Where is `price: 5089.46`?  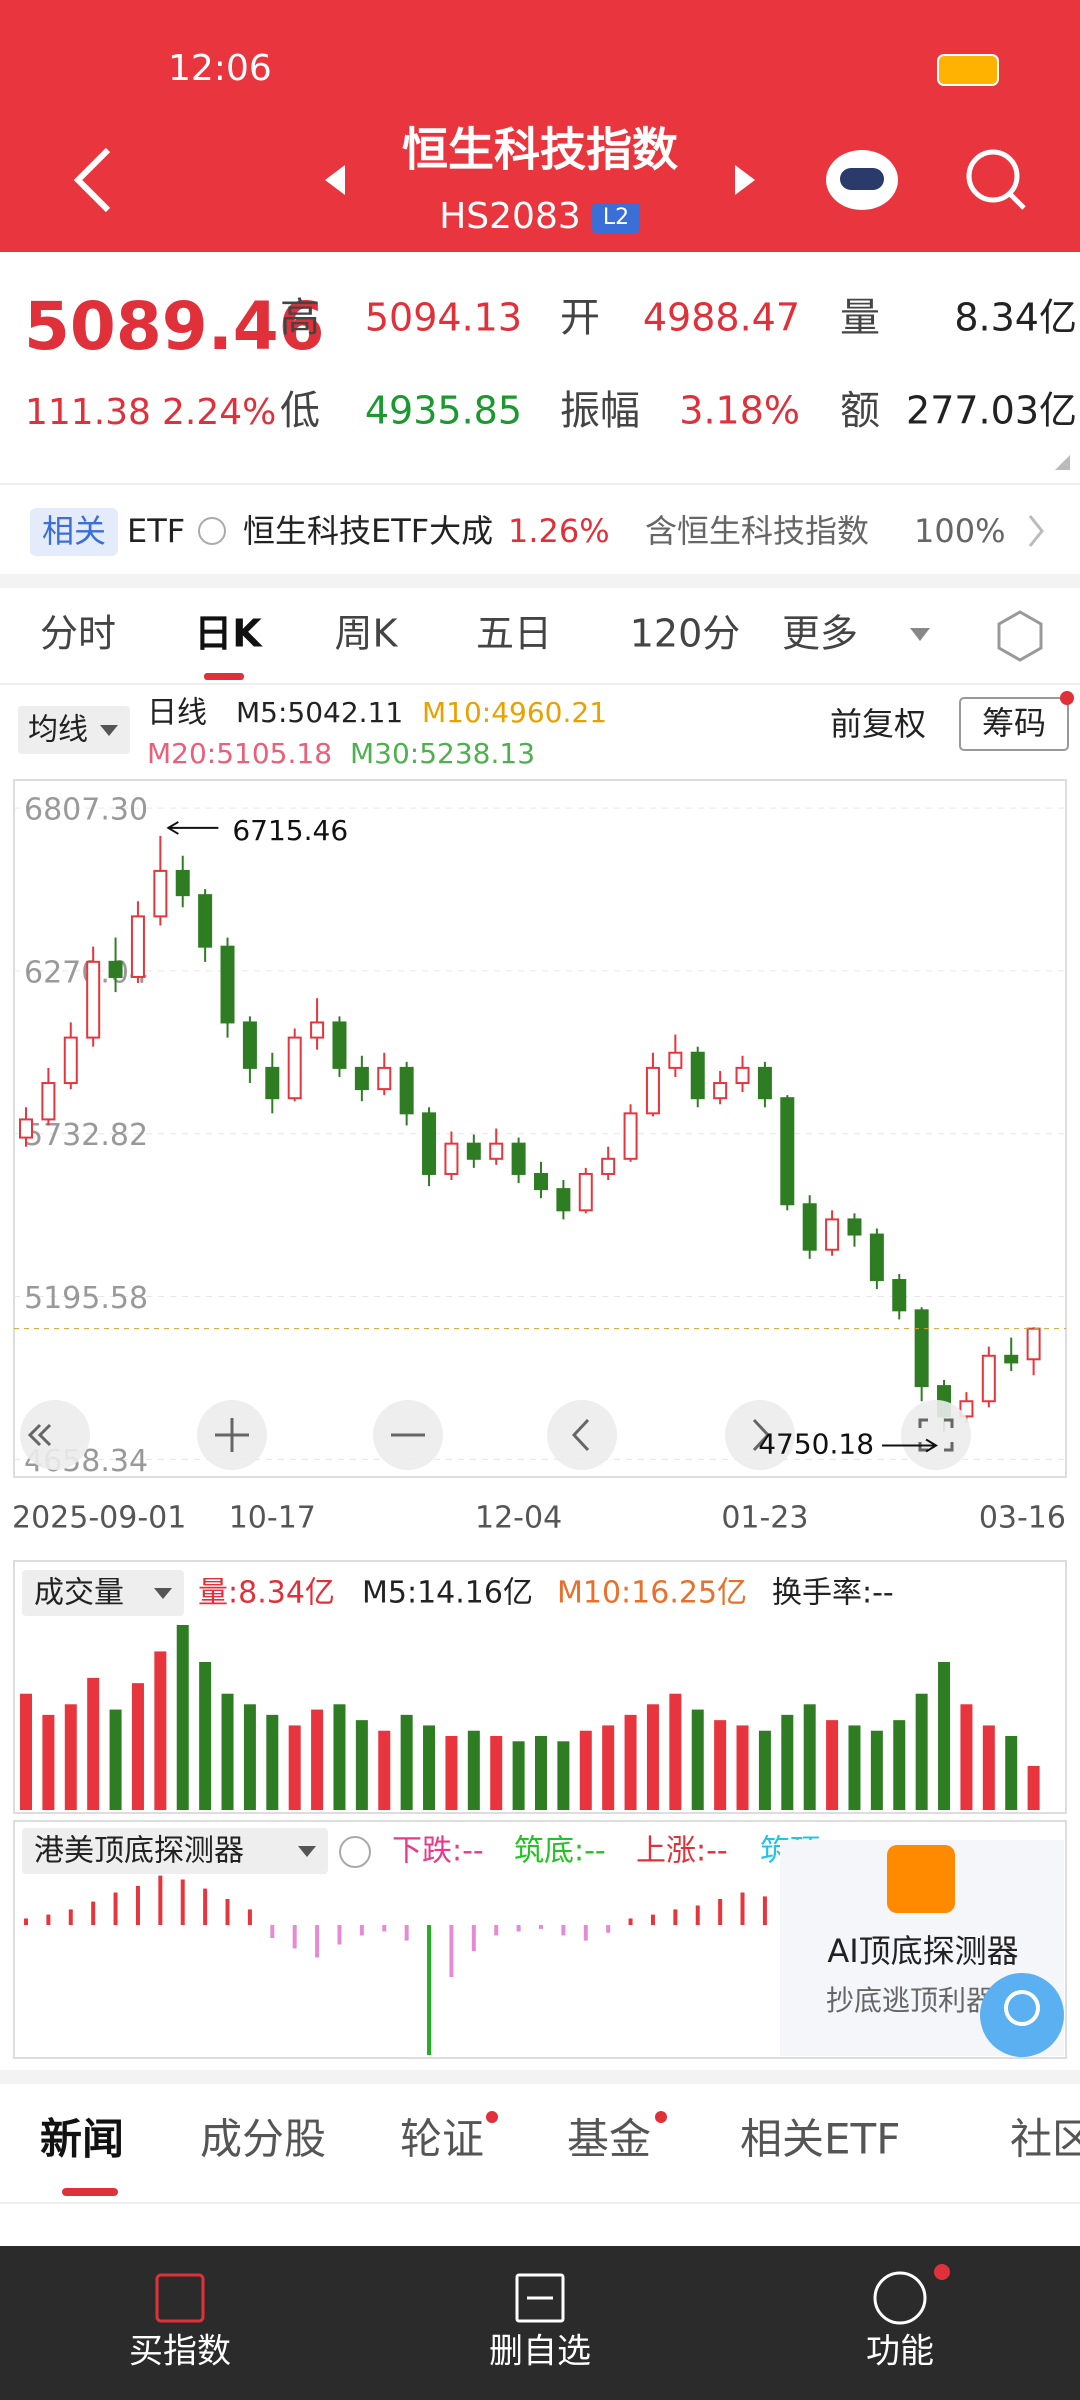
price: 5089.46 is located at coordinates (174, 326).